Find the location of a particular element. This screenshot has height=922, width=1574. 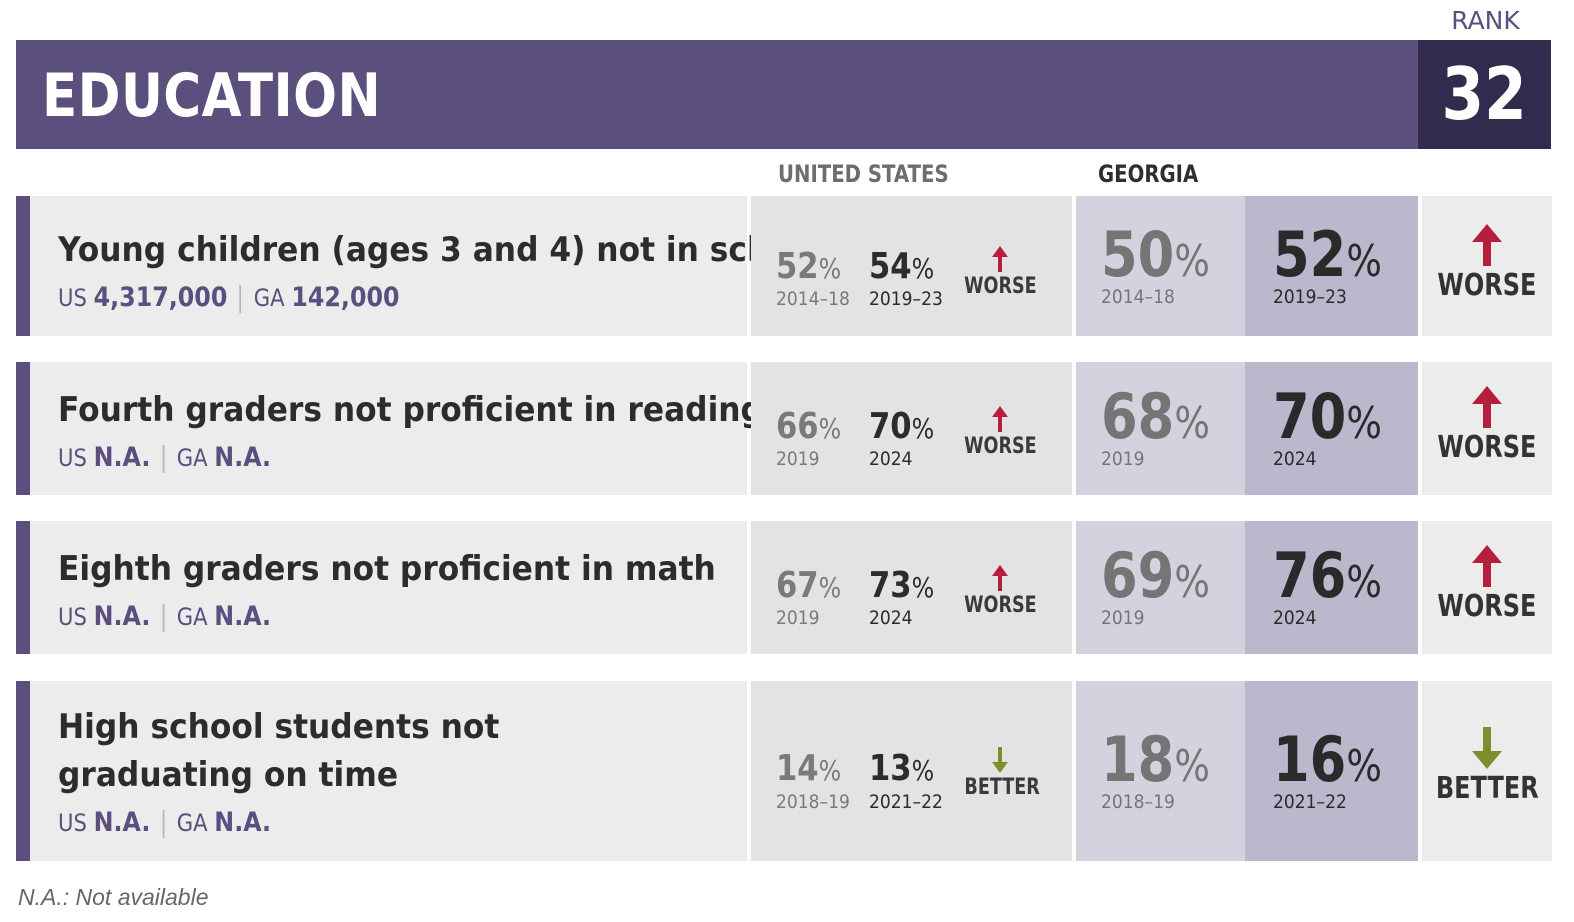

ga-new-cell: 70% 2024 is located at coordinates (1331, 428).